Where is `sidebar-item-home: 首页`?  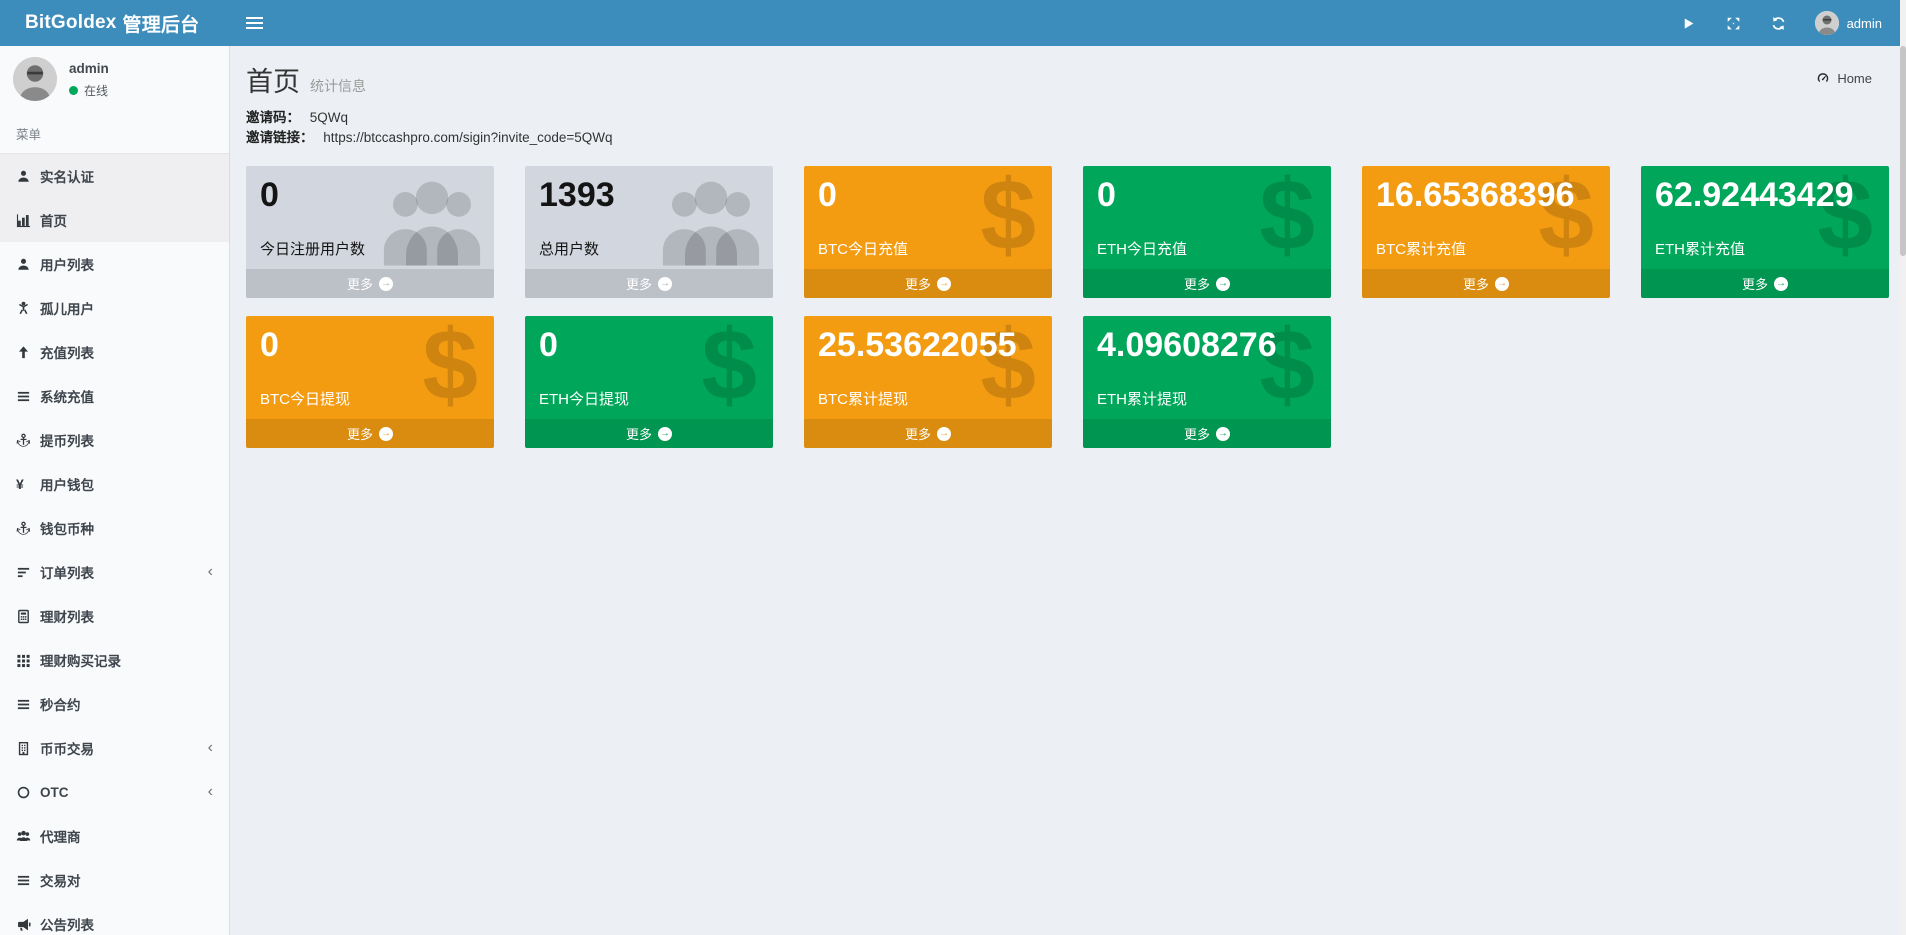 sidebar-item-home: 首页 is located at coordinates (114, 220).